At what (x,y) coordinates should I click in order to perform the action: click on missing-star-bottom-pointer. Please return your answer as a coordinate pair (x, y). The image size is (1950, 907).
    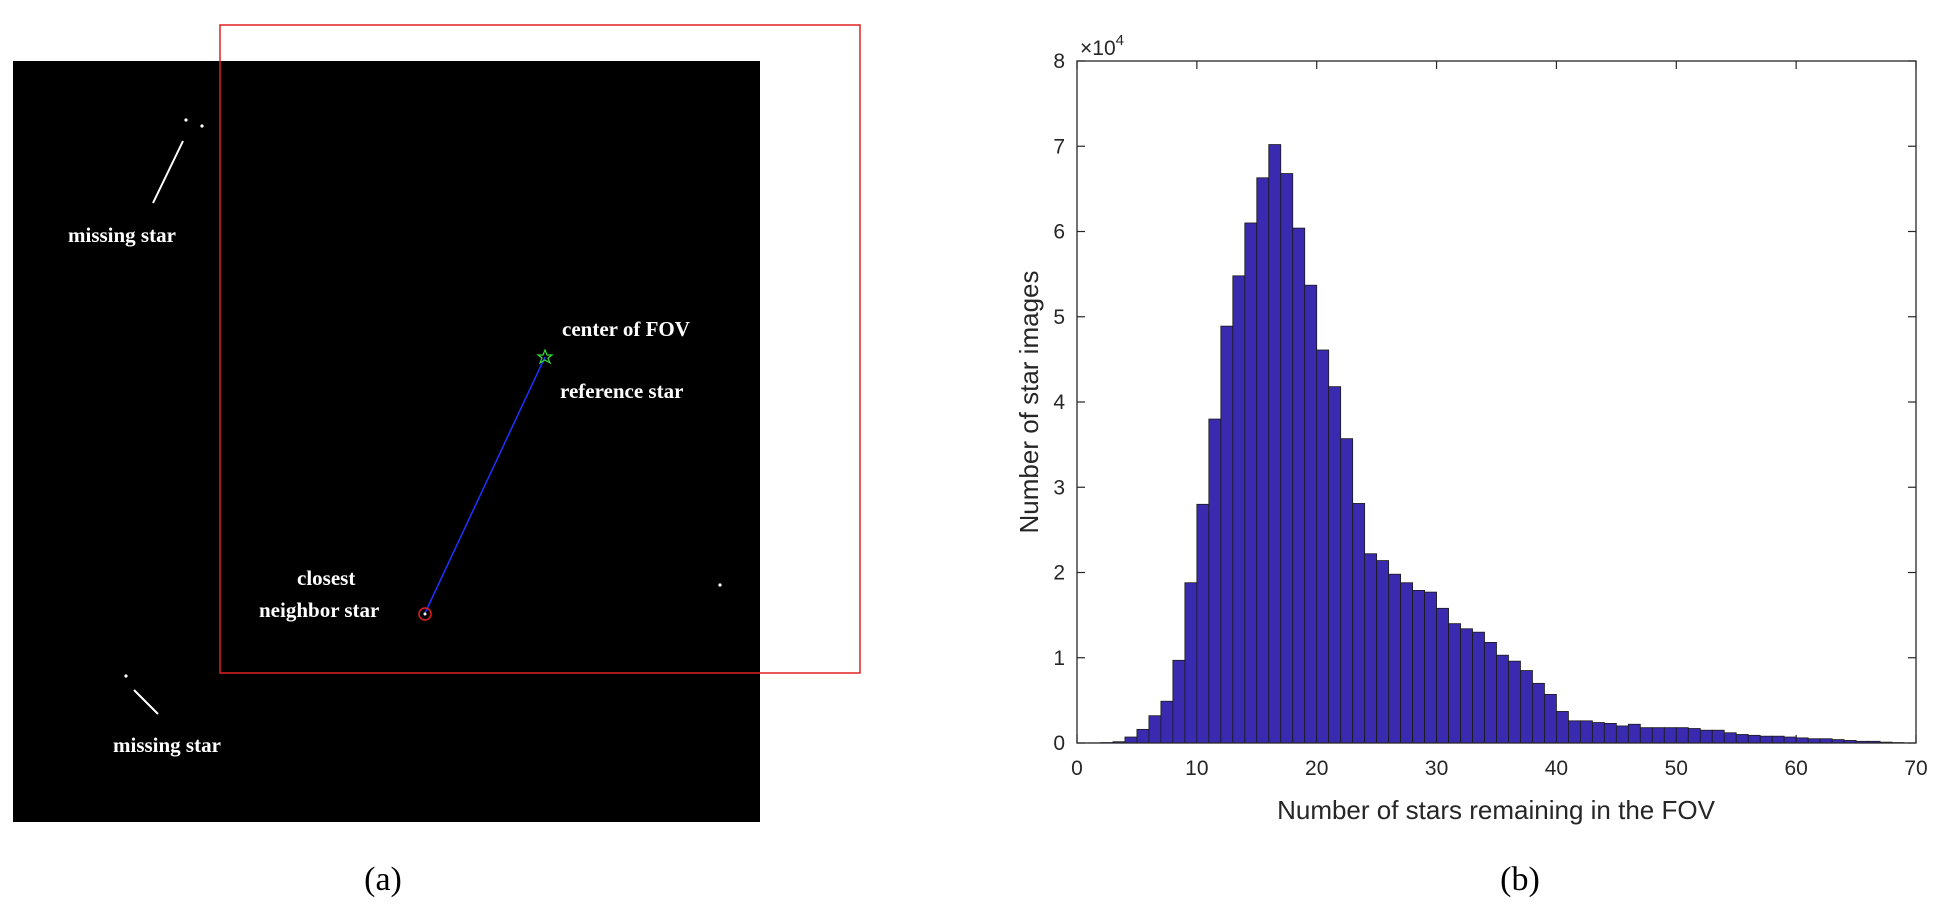
    Looking at the image, I should click on (146, 702).